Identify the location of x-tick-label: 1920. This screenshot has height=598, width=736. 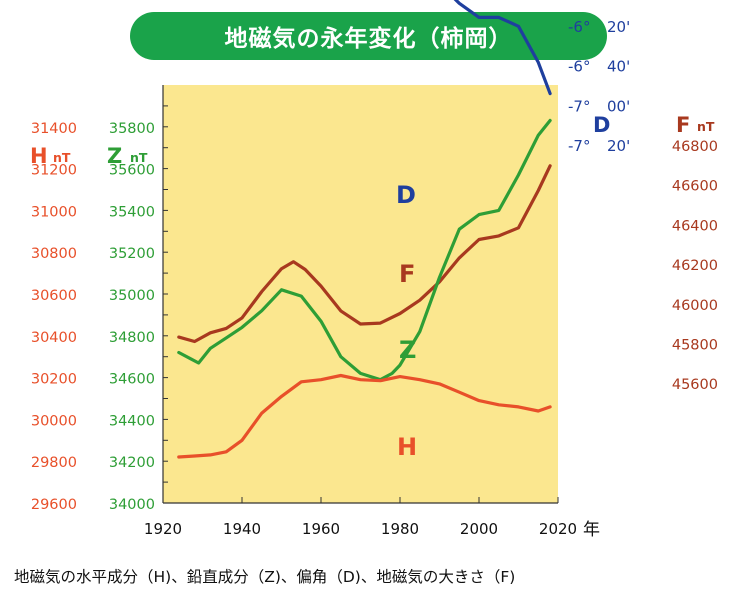
(163, 529).